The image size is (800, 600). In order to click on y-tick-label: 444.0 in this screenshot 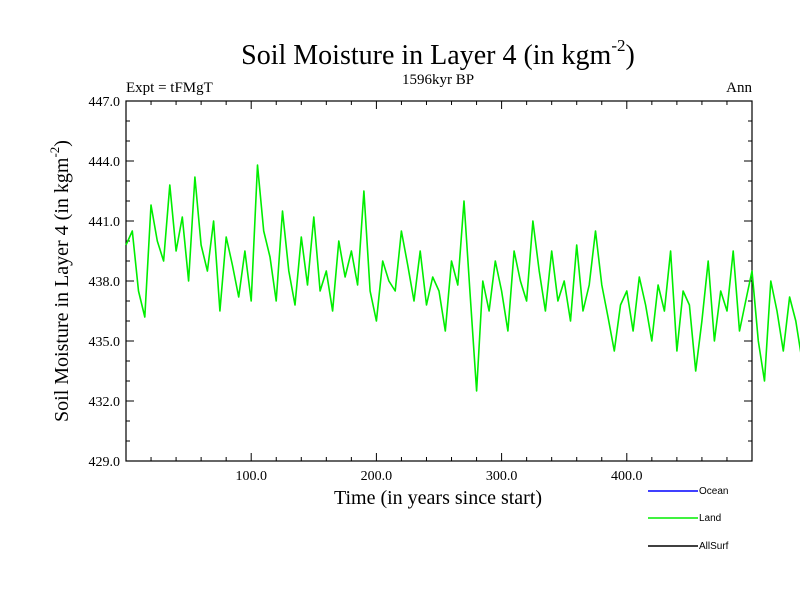, I will do `click(105, 162)`.